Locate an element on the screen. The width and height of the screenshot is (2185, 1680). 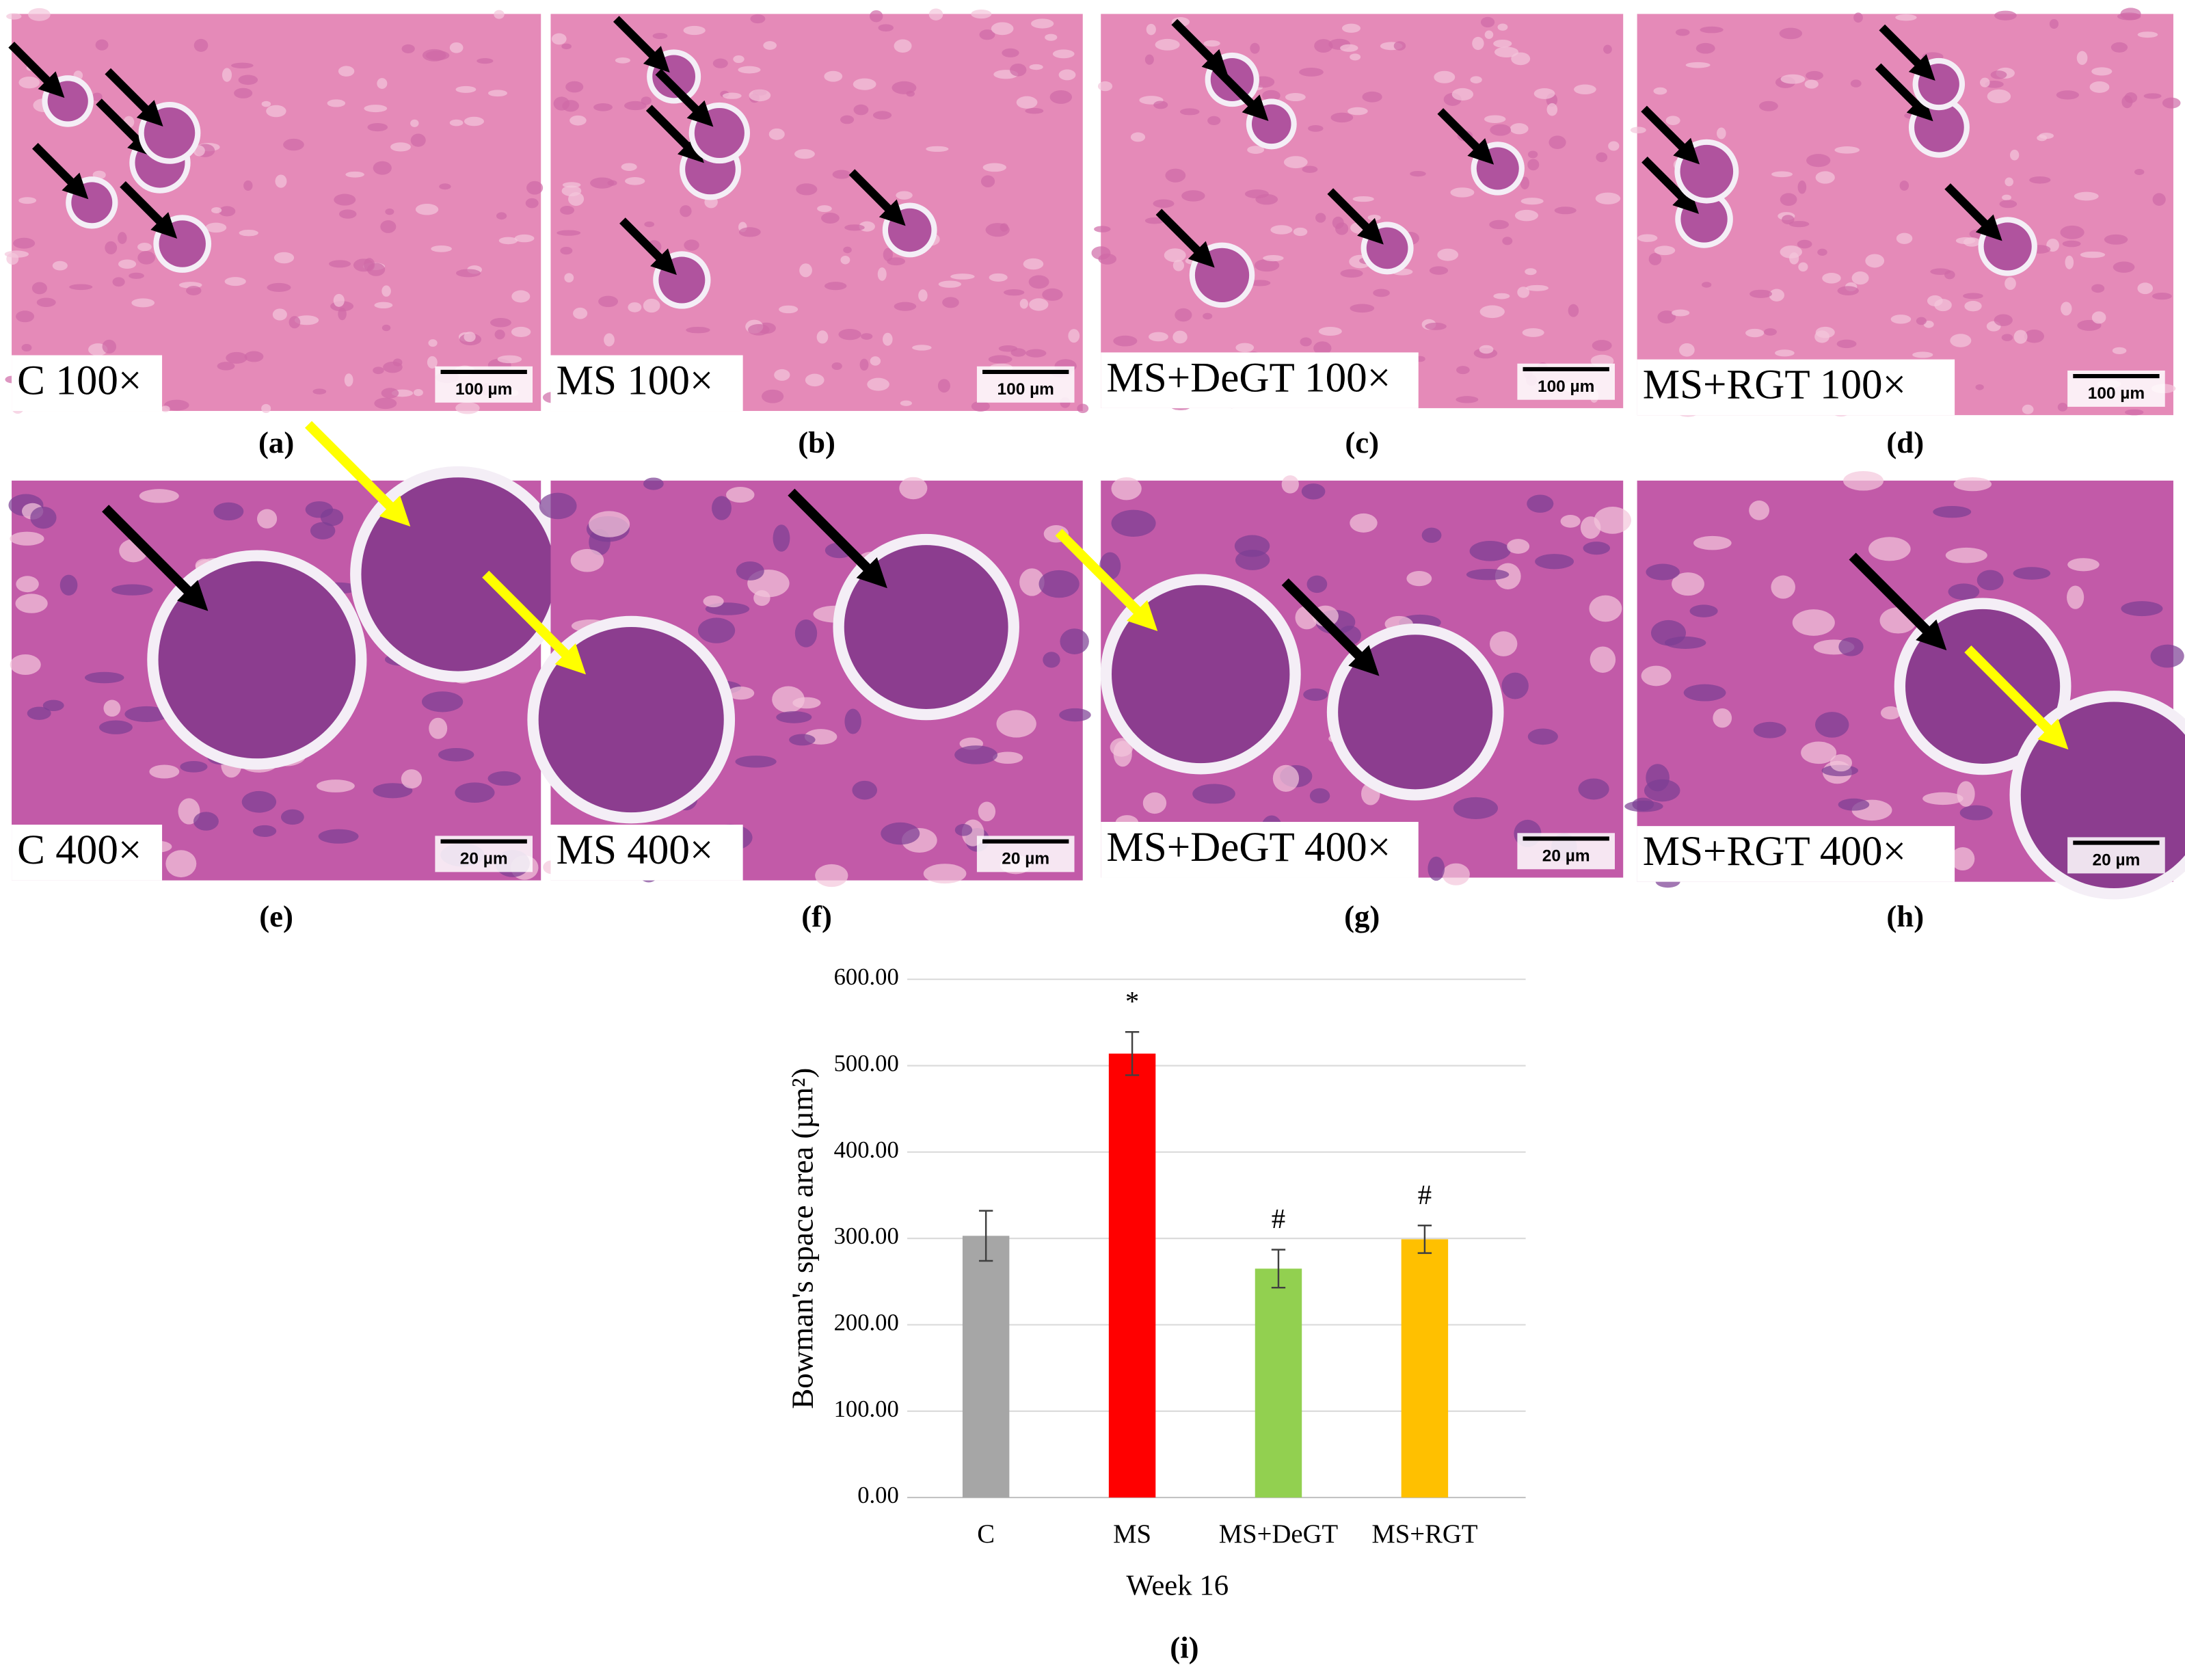
panel-caption: C 400× is located at coordinates (79, 850).